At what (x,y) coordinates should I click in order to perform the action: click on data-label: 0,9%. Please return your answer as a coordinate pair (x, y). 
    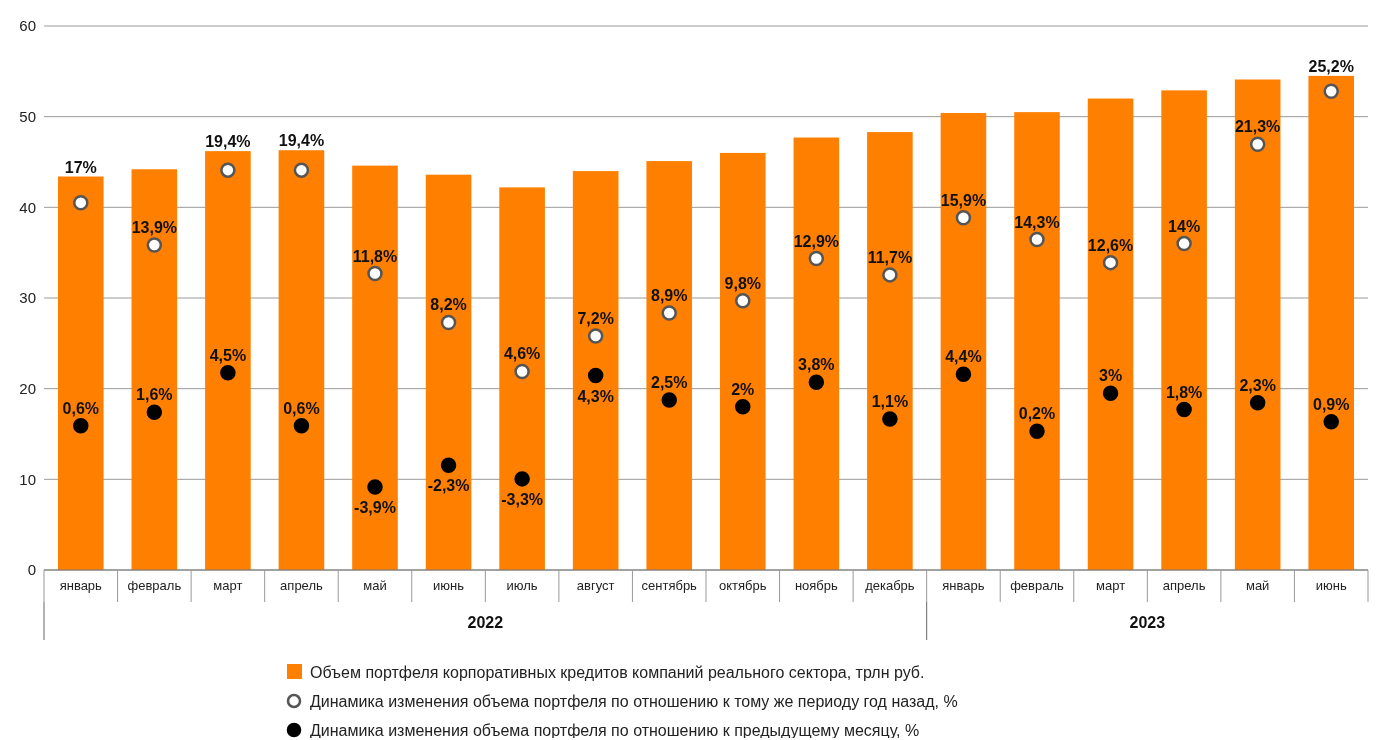
    Looking at the image, I should click on (1331, 404).